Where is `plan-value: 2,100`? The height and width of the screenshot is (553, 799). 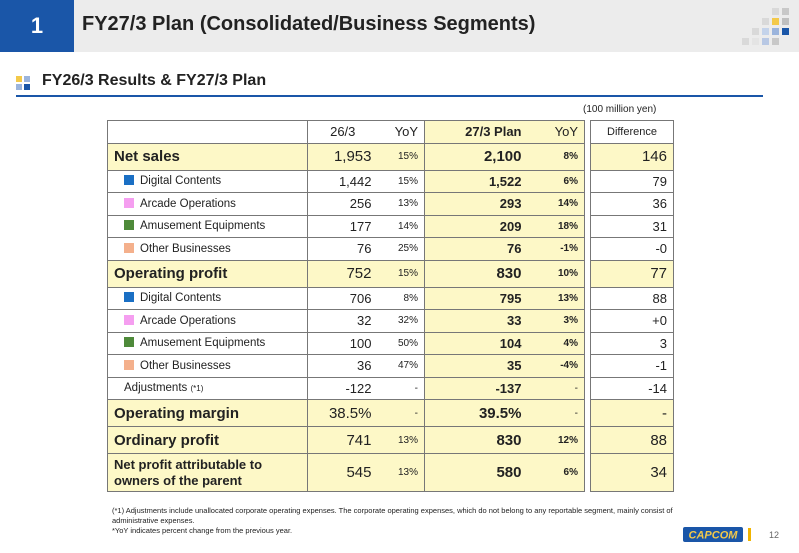 plan-value: 2,100 is located at coordinates (476, 156).